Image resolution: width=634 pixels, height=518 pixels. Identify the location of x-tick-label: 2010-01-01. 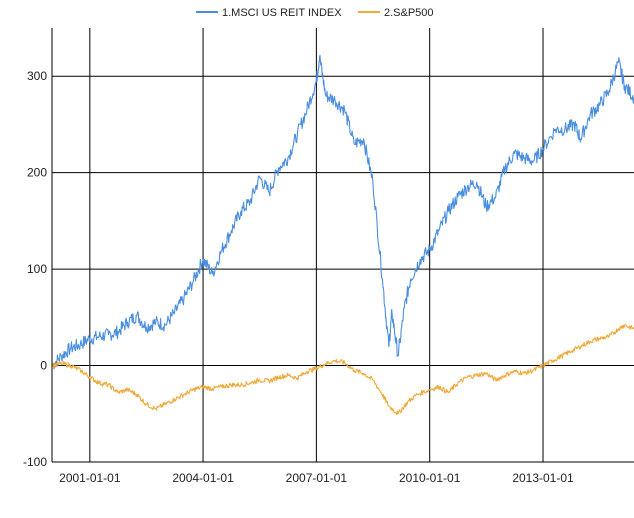
(430, 478).